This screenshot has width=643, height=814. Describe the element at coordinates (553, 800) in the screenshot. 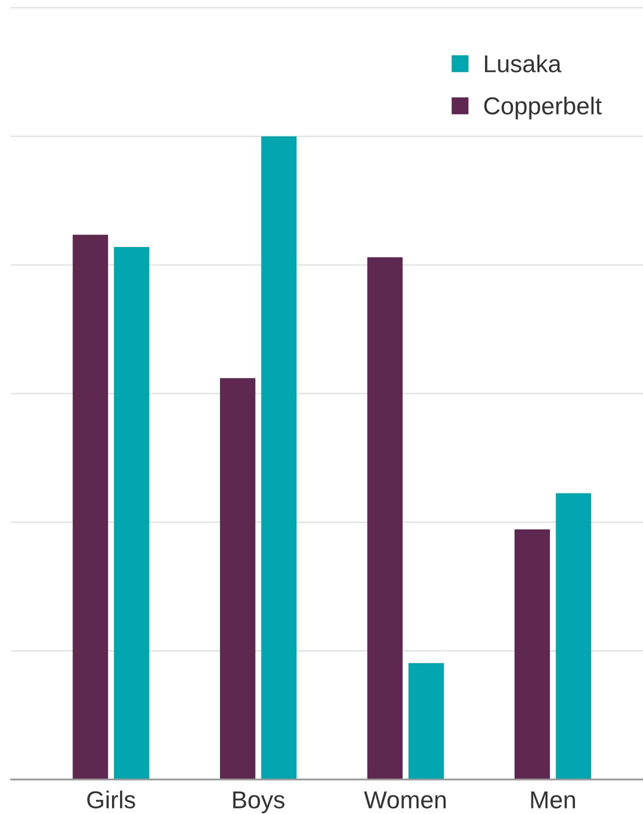

I see `x-tick-label: Men` at that location.